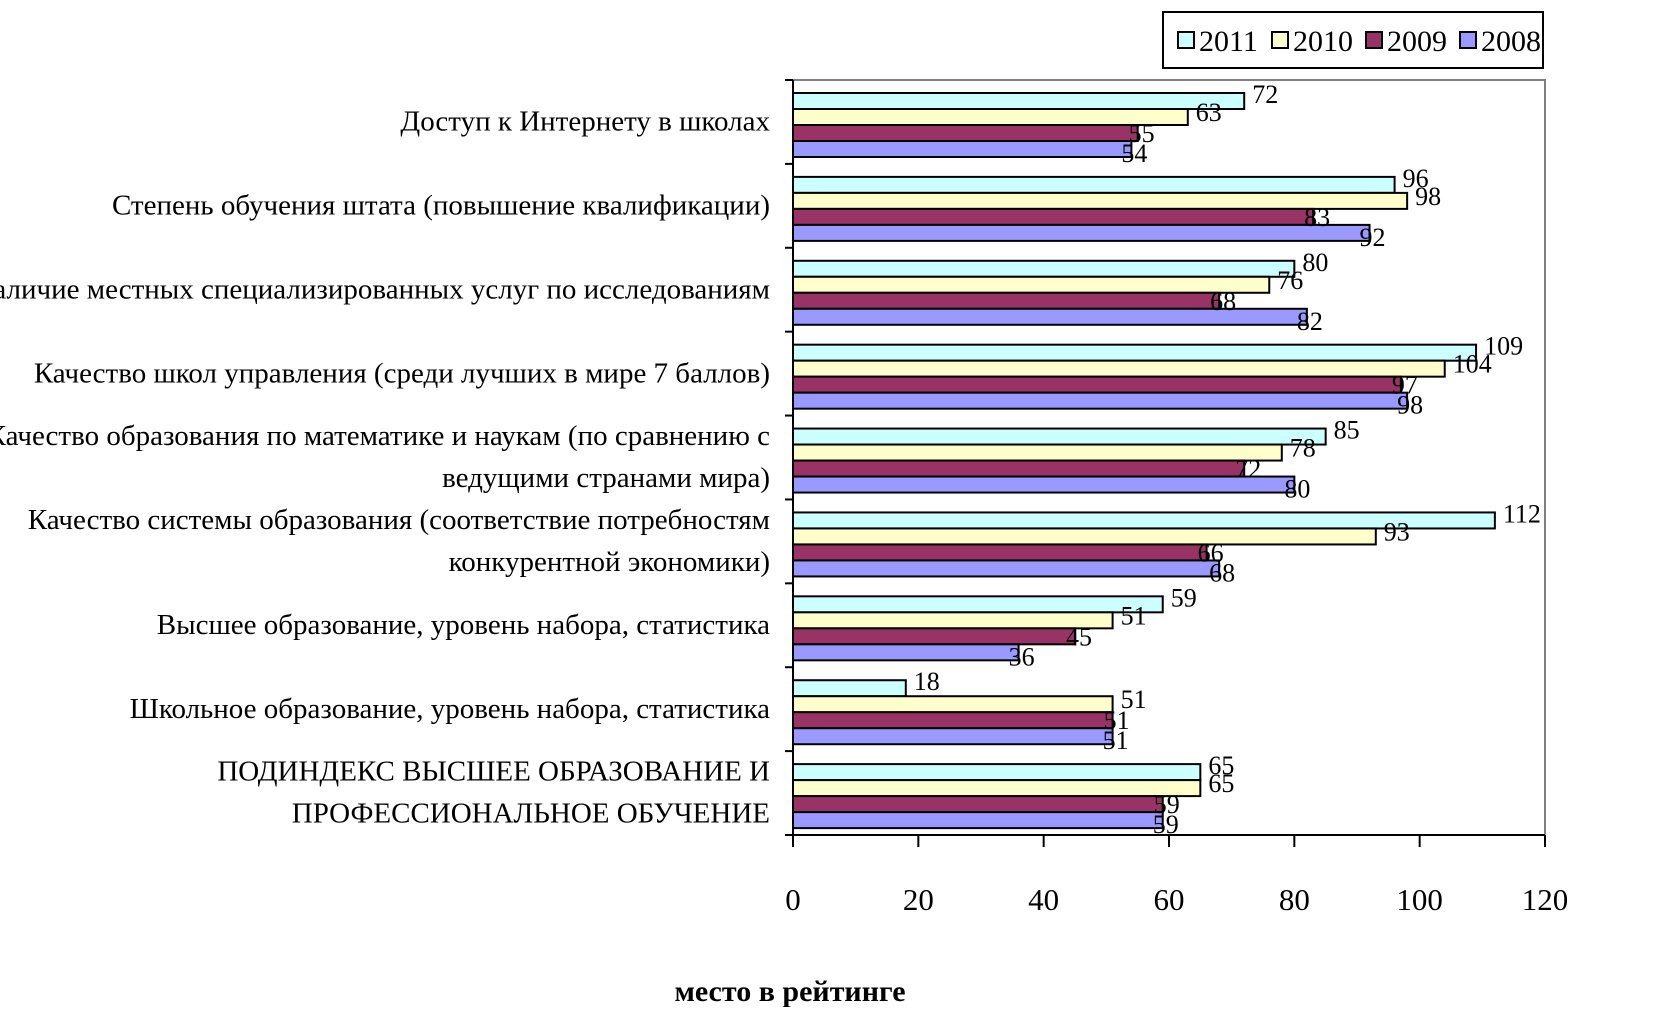  What do you see at coordinates (1310, 321) in the screenshot?
I see `data-label-2008-2: 82` at bounding box center [1310, 321].